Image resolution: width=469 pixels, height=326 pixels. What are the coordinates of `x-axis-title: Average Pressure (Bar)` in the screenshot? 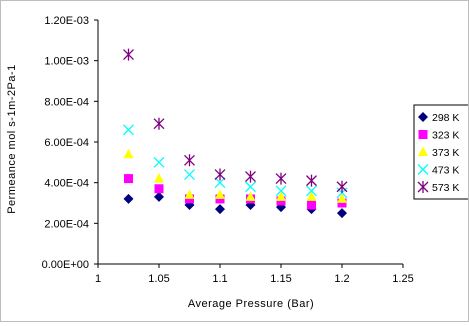 It's located at (251, 304).